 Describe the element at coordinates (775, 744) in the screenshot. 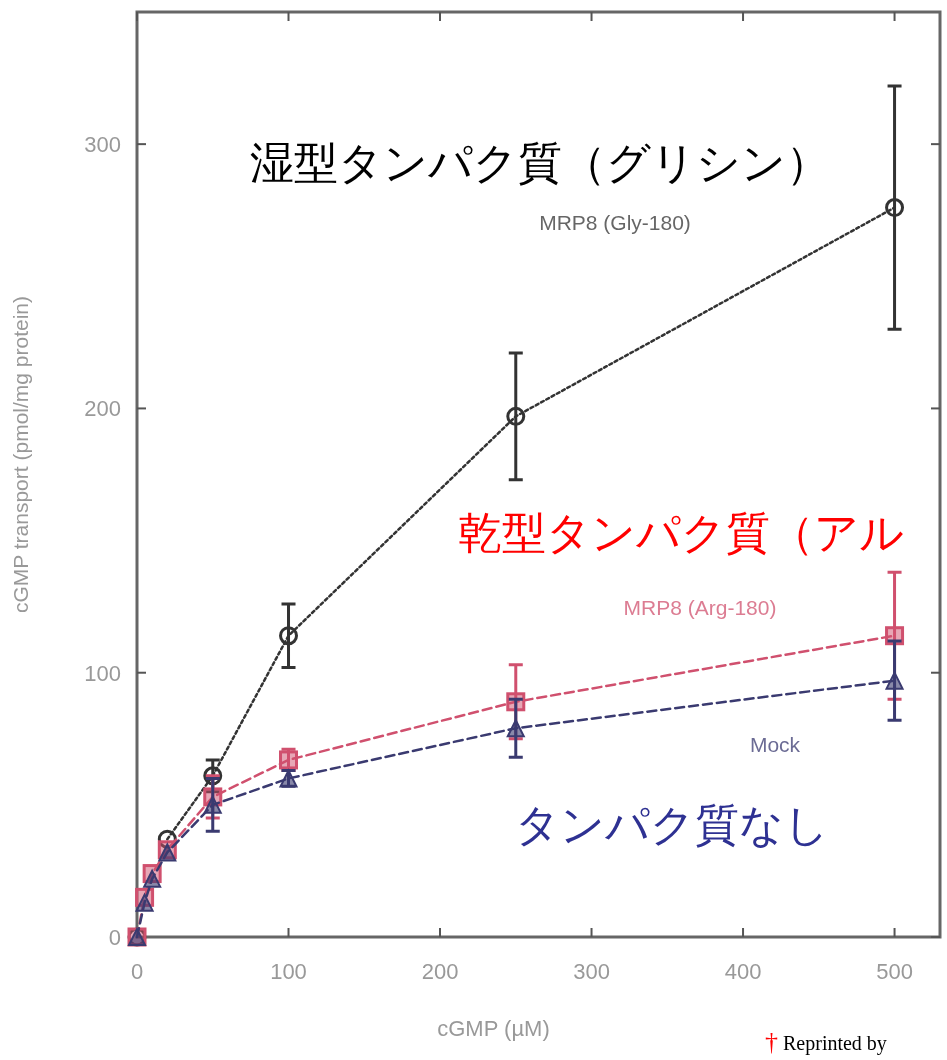

I see `series-label: Mock` at that location.